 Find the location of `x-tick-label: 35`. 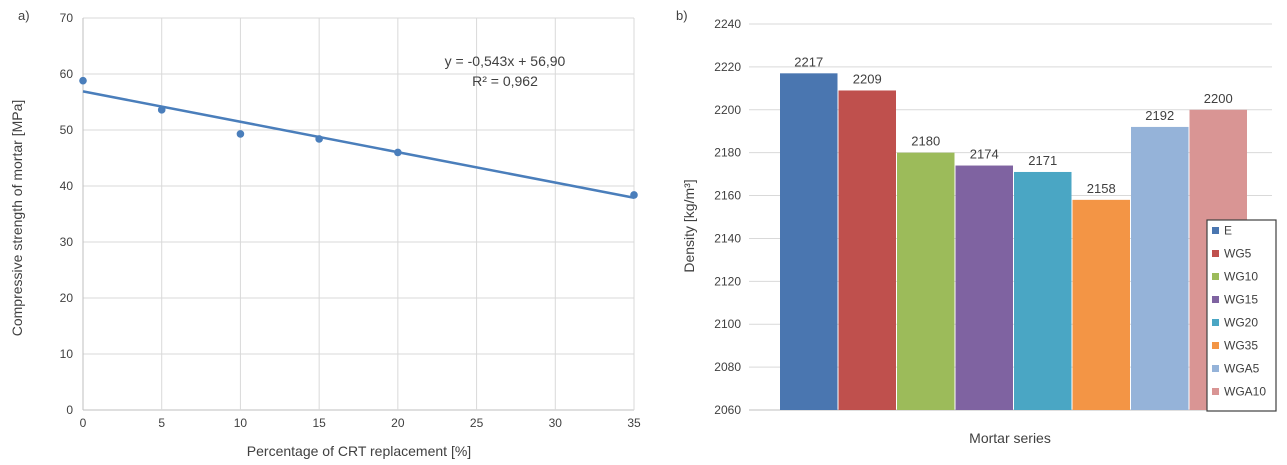

x-tick-label: 35 is located at coordinates (634, 423).